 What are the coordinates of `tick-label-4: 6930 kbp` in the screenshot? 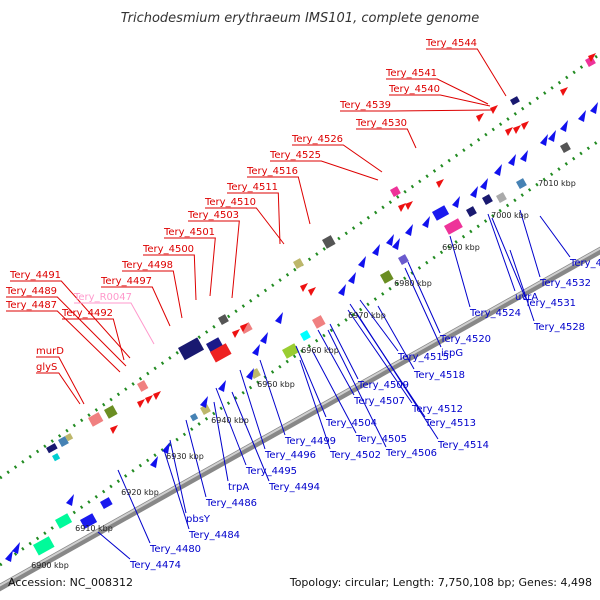 It's located at (185, 456).